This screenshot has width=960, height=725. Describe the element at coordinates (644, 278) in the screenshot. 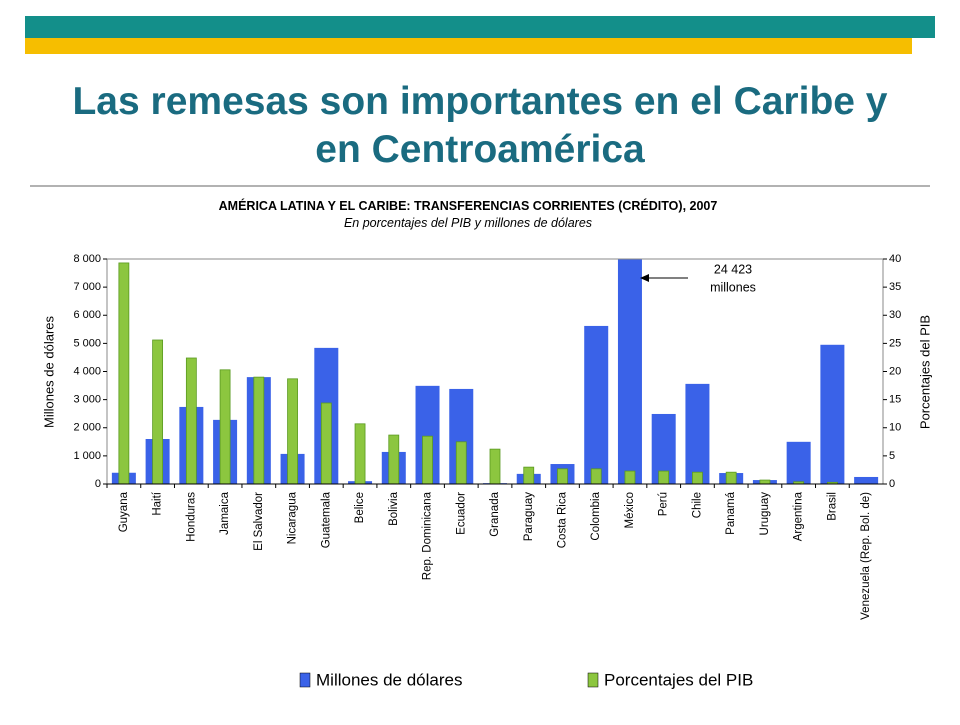

I see `annotation-arrowhead` at that location.